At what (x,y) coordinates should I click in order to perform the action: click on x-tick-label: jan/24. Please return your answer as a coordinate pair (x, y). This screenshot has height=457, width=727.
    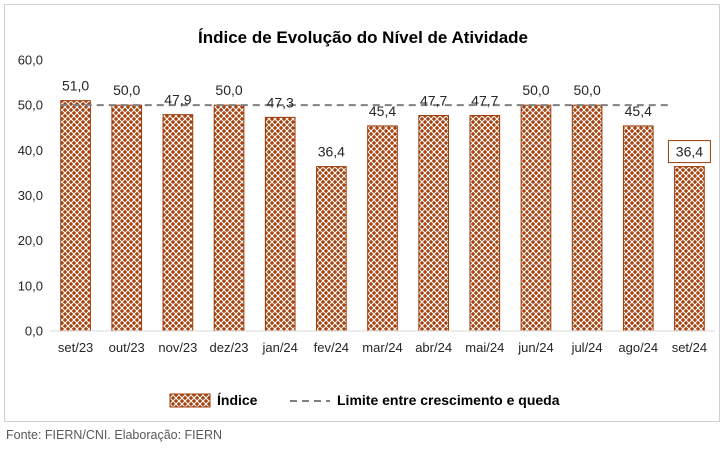
    Looking at the image, I should click on (279, 347).